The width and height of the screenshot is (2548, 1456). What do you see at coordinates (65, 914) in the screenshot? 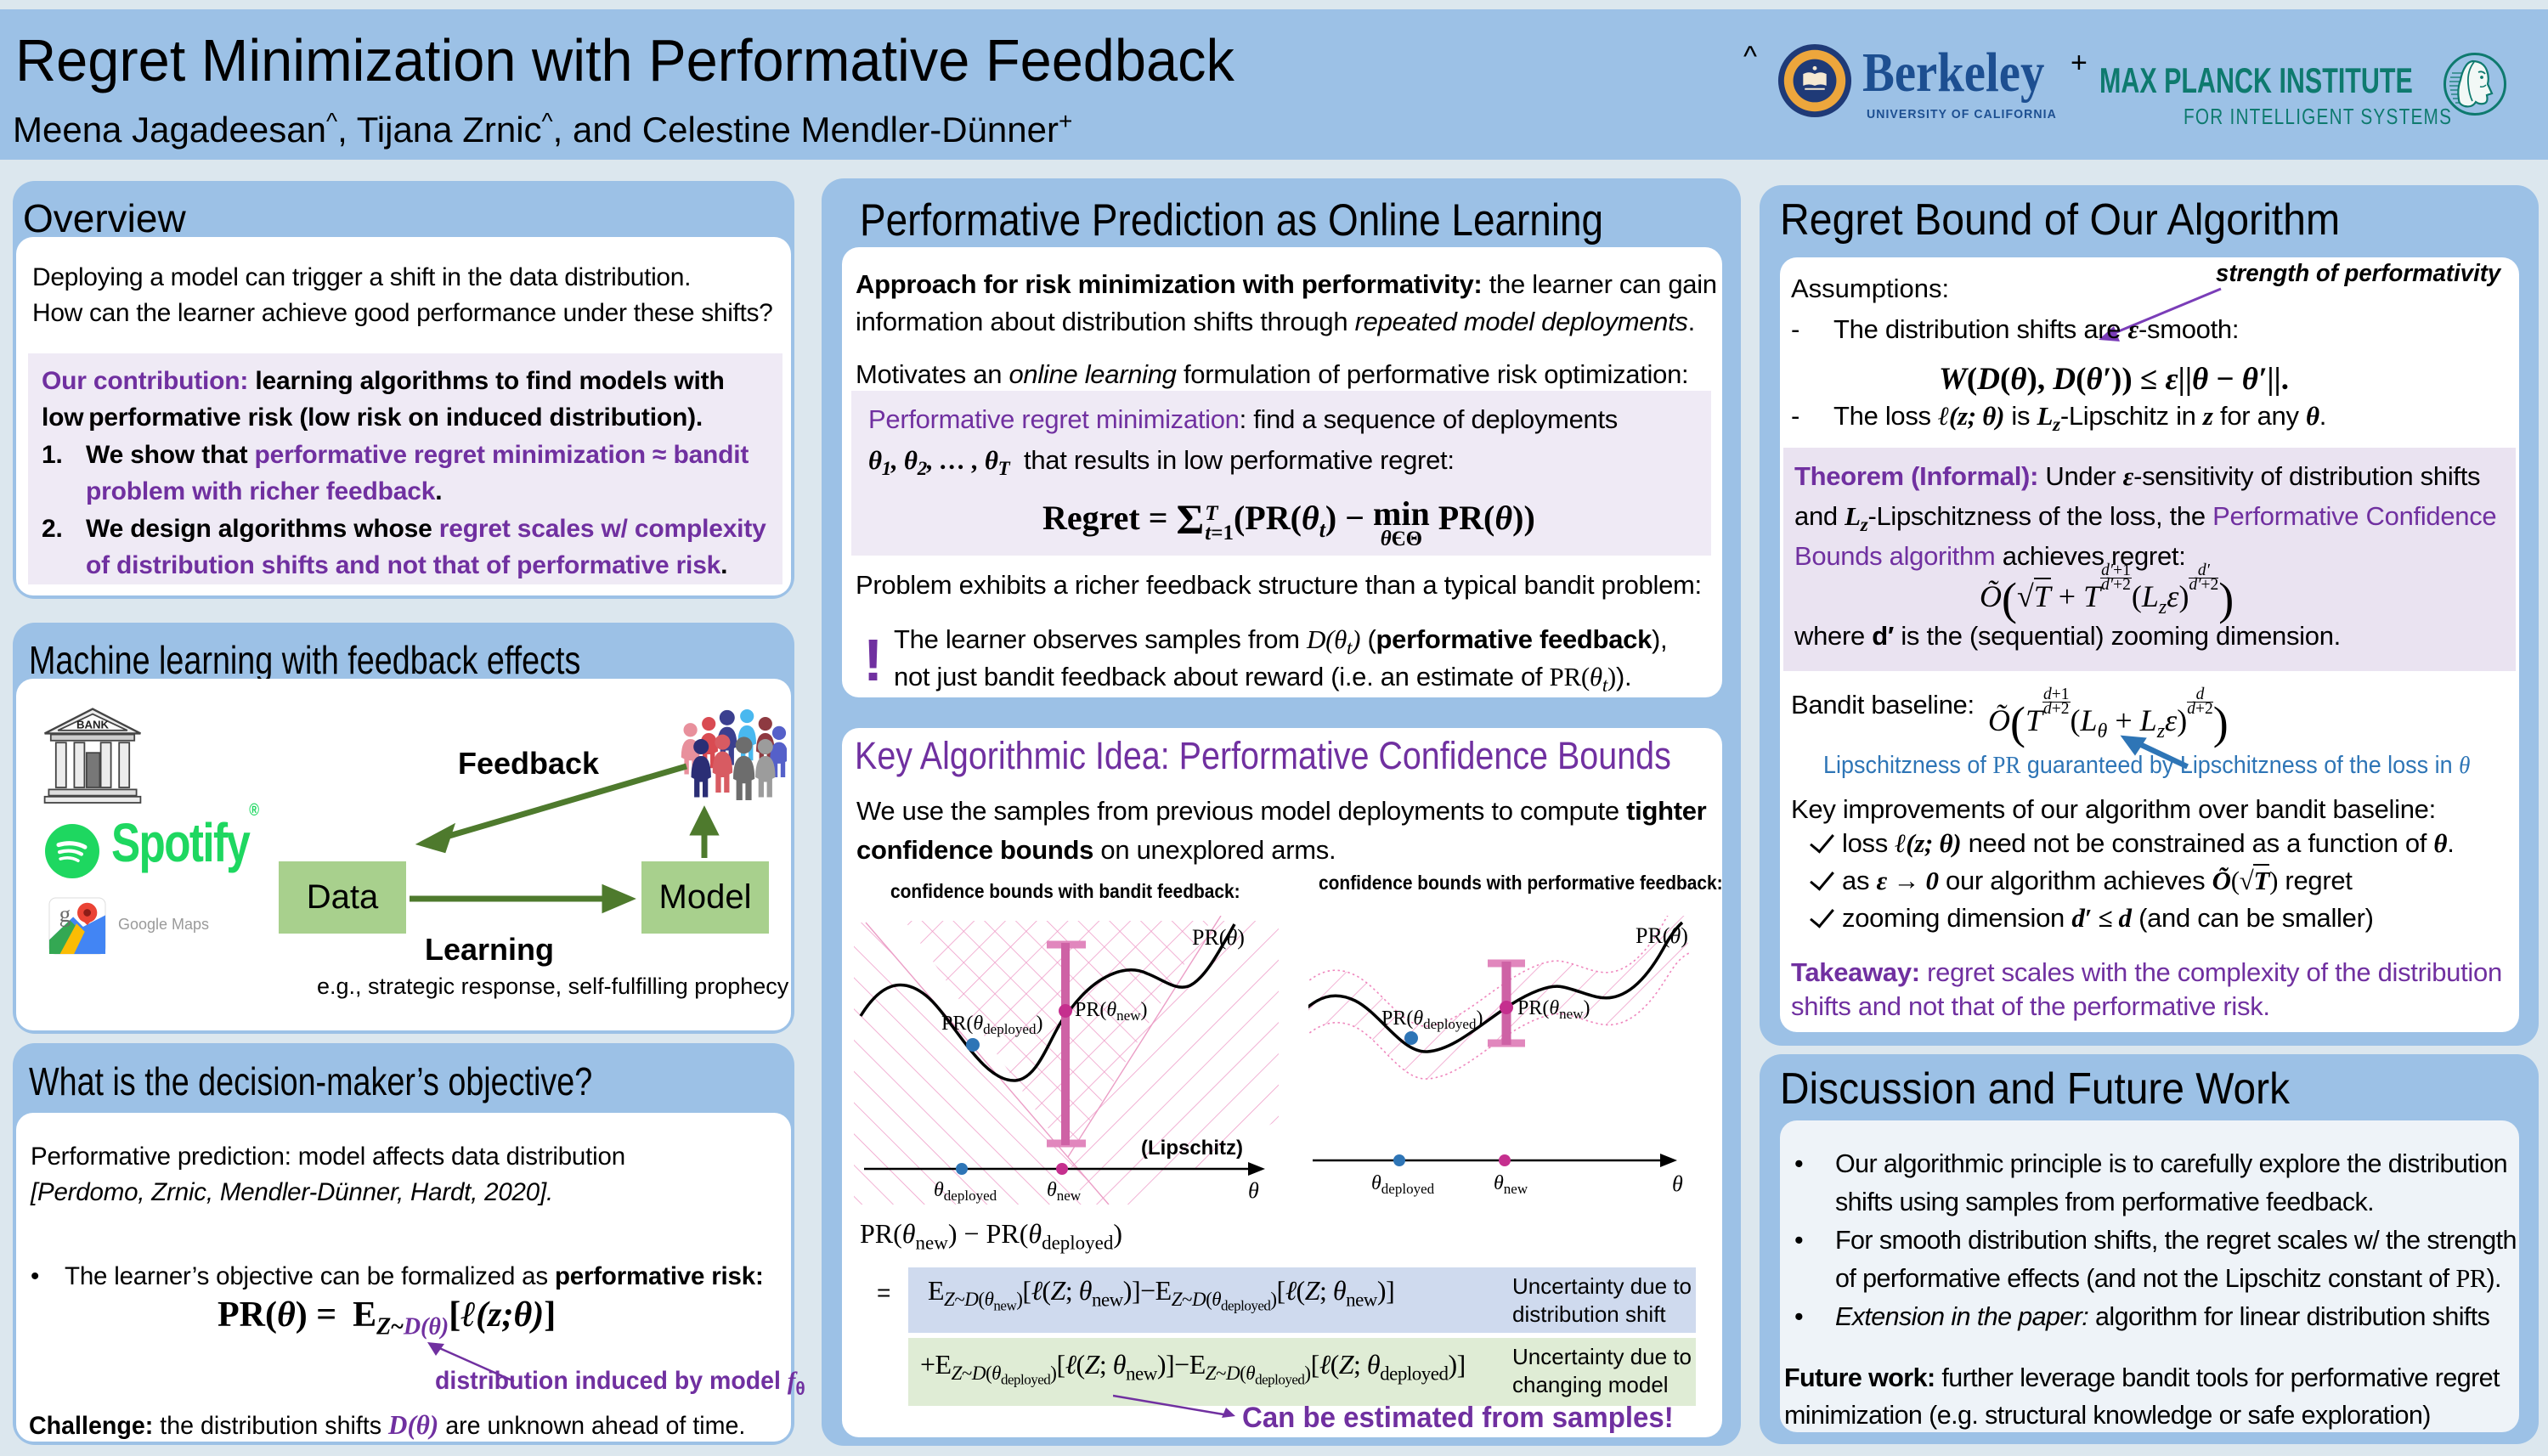
I see `svg-text: g` at bounding box center [65, 914].